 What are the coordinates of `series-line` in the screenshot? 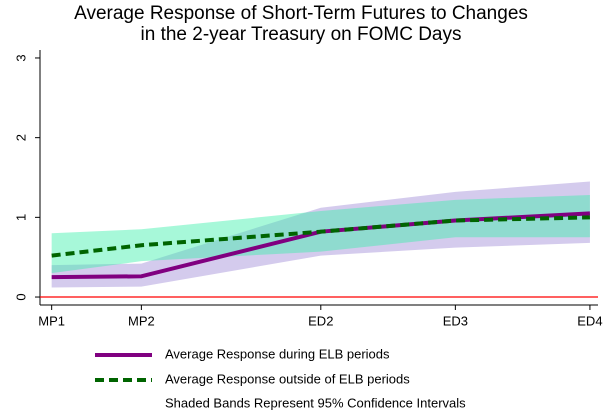 It's located at (320, 236).